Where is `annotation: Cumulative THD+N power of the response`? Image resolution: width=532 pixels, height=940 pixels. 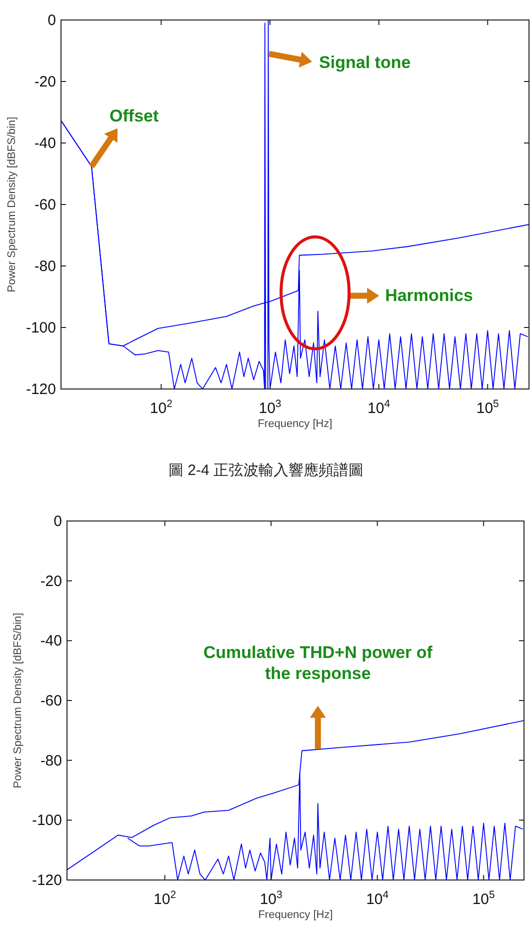 annotation: Cumulative THD+N power of the response is located at coordinates (318, 662).